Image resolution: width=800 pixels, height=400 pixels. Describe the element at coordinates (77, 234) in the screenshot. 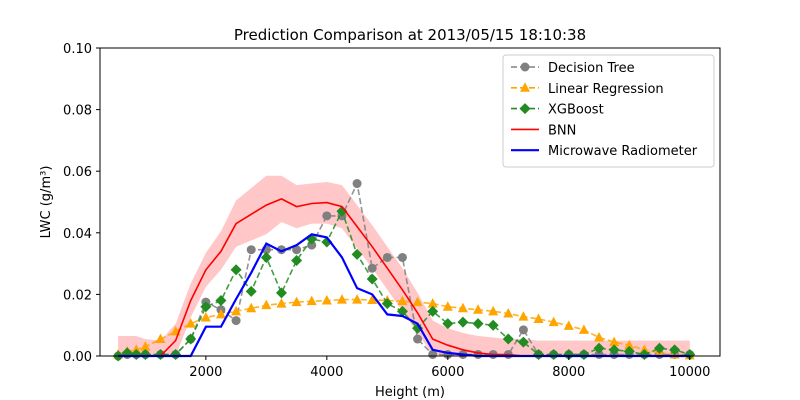

I see `y-tick-label-2: 0.04` at that location.